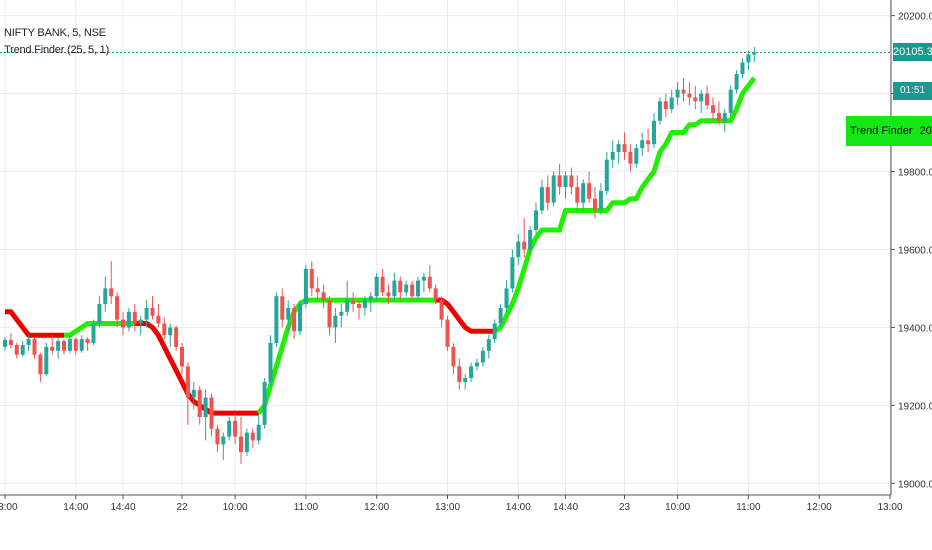  I want to click on price-tick-label: 19600.00, so click(915, 250).